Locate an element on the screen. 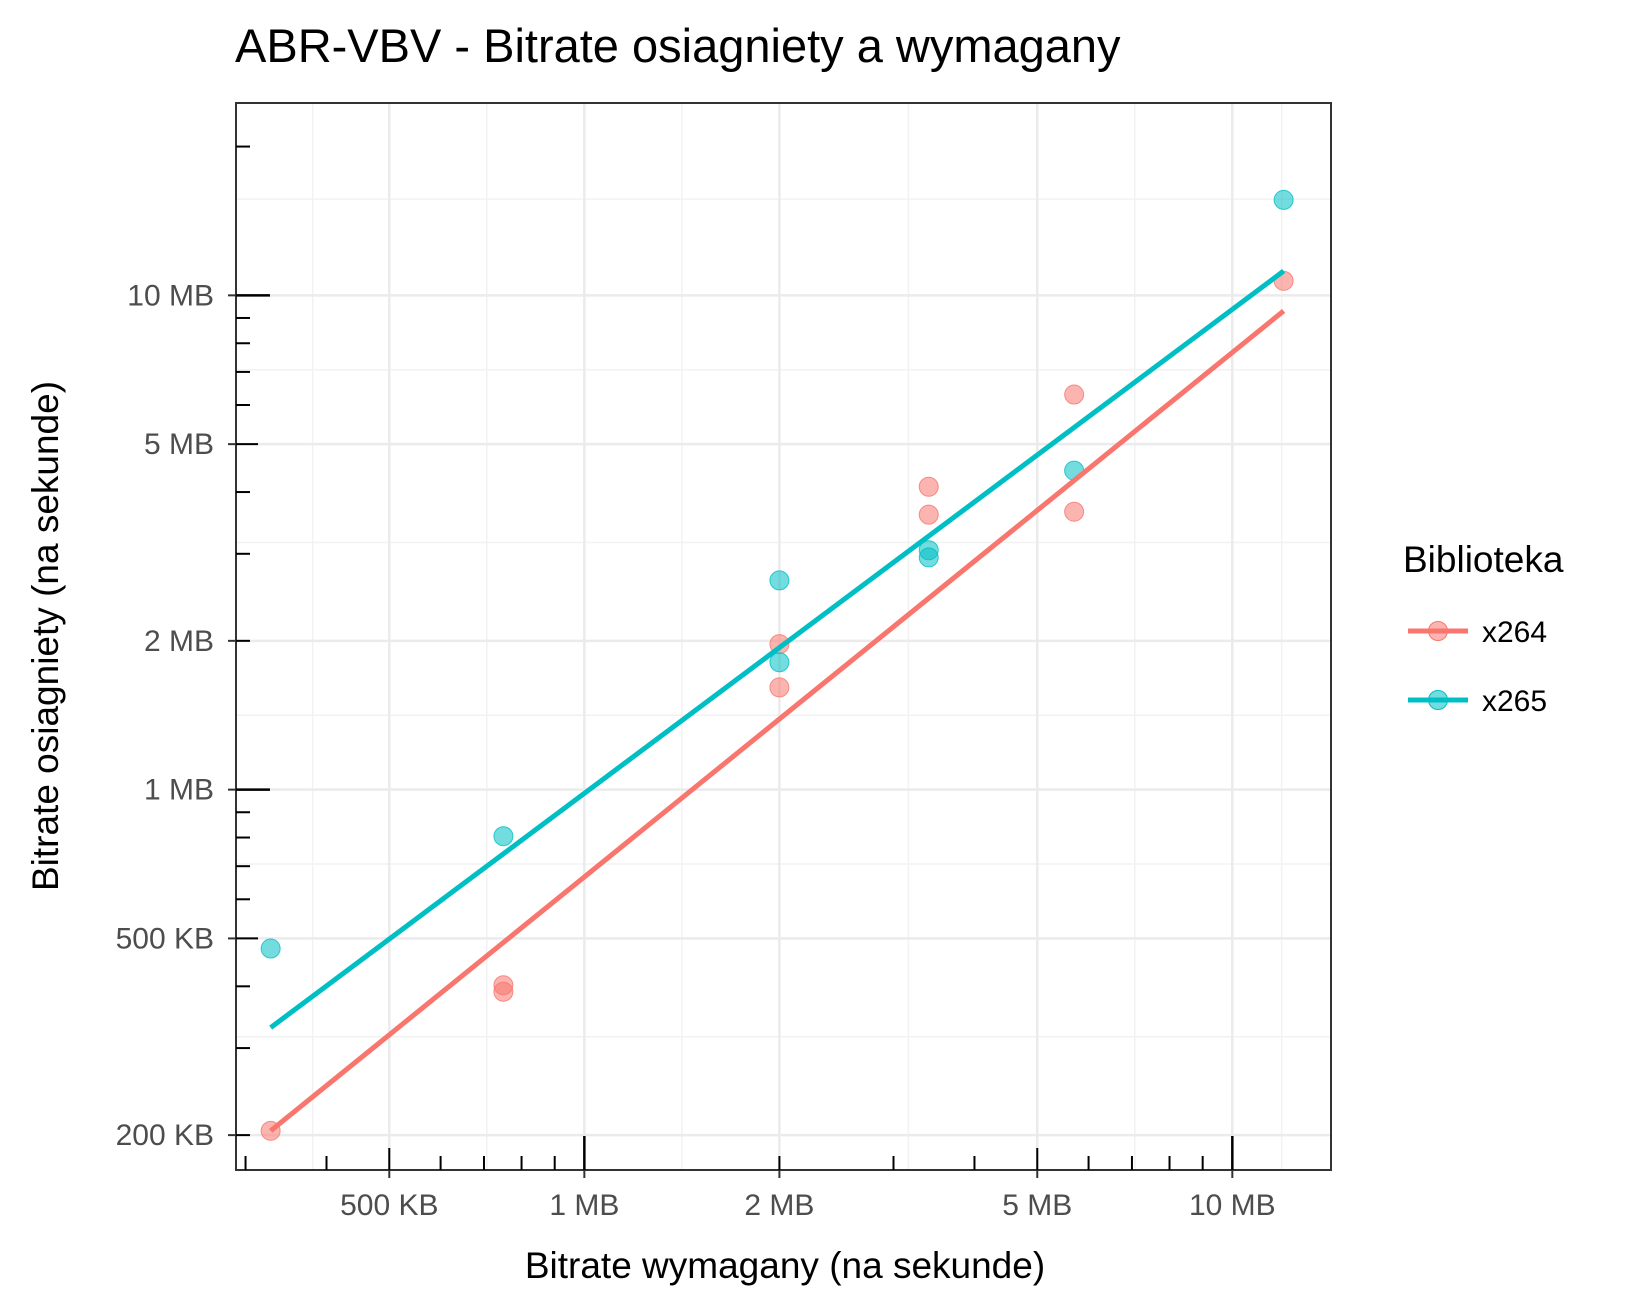 The image size is (1640, 1303). y-tick-label: 2 MB is located at coordinates (179, 641).